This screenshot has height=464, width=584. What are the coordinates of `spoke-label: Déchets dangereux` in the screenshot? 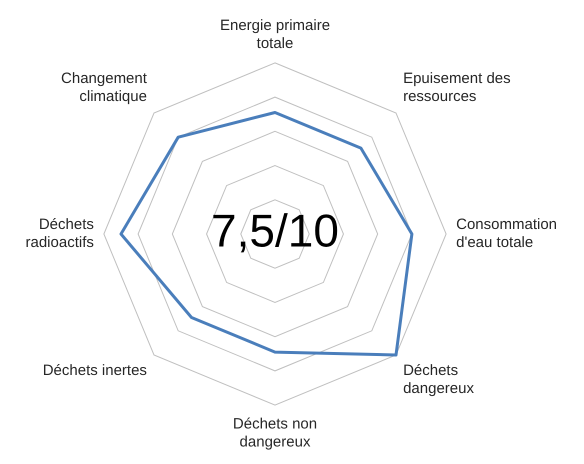 It's located at (438, 380).